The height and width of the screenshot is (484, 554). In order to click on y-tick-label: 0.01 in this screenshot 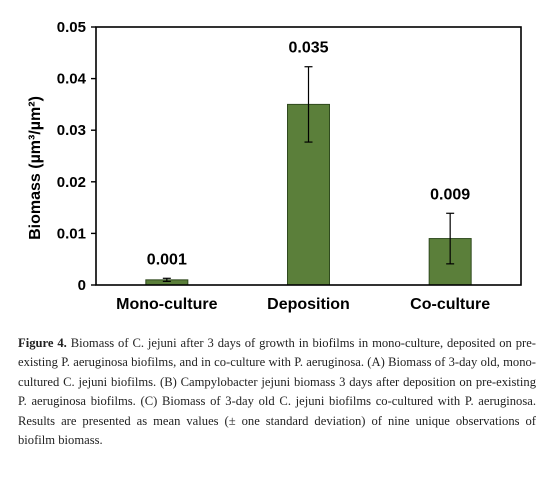, I will do `click(71, 233)`.